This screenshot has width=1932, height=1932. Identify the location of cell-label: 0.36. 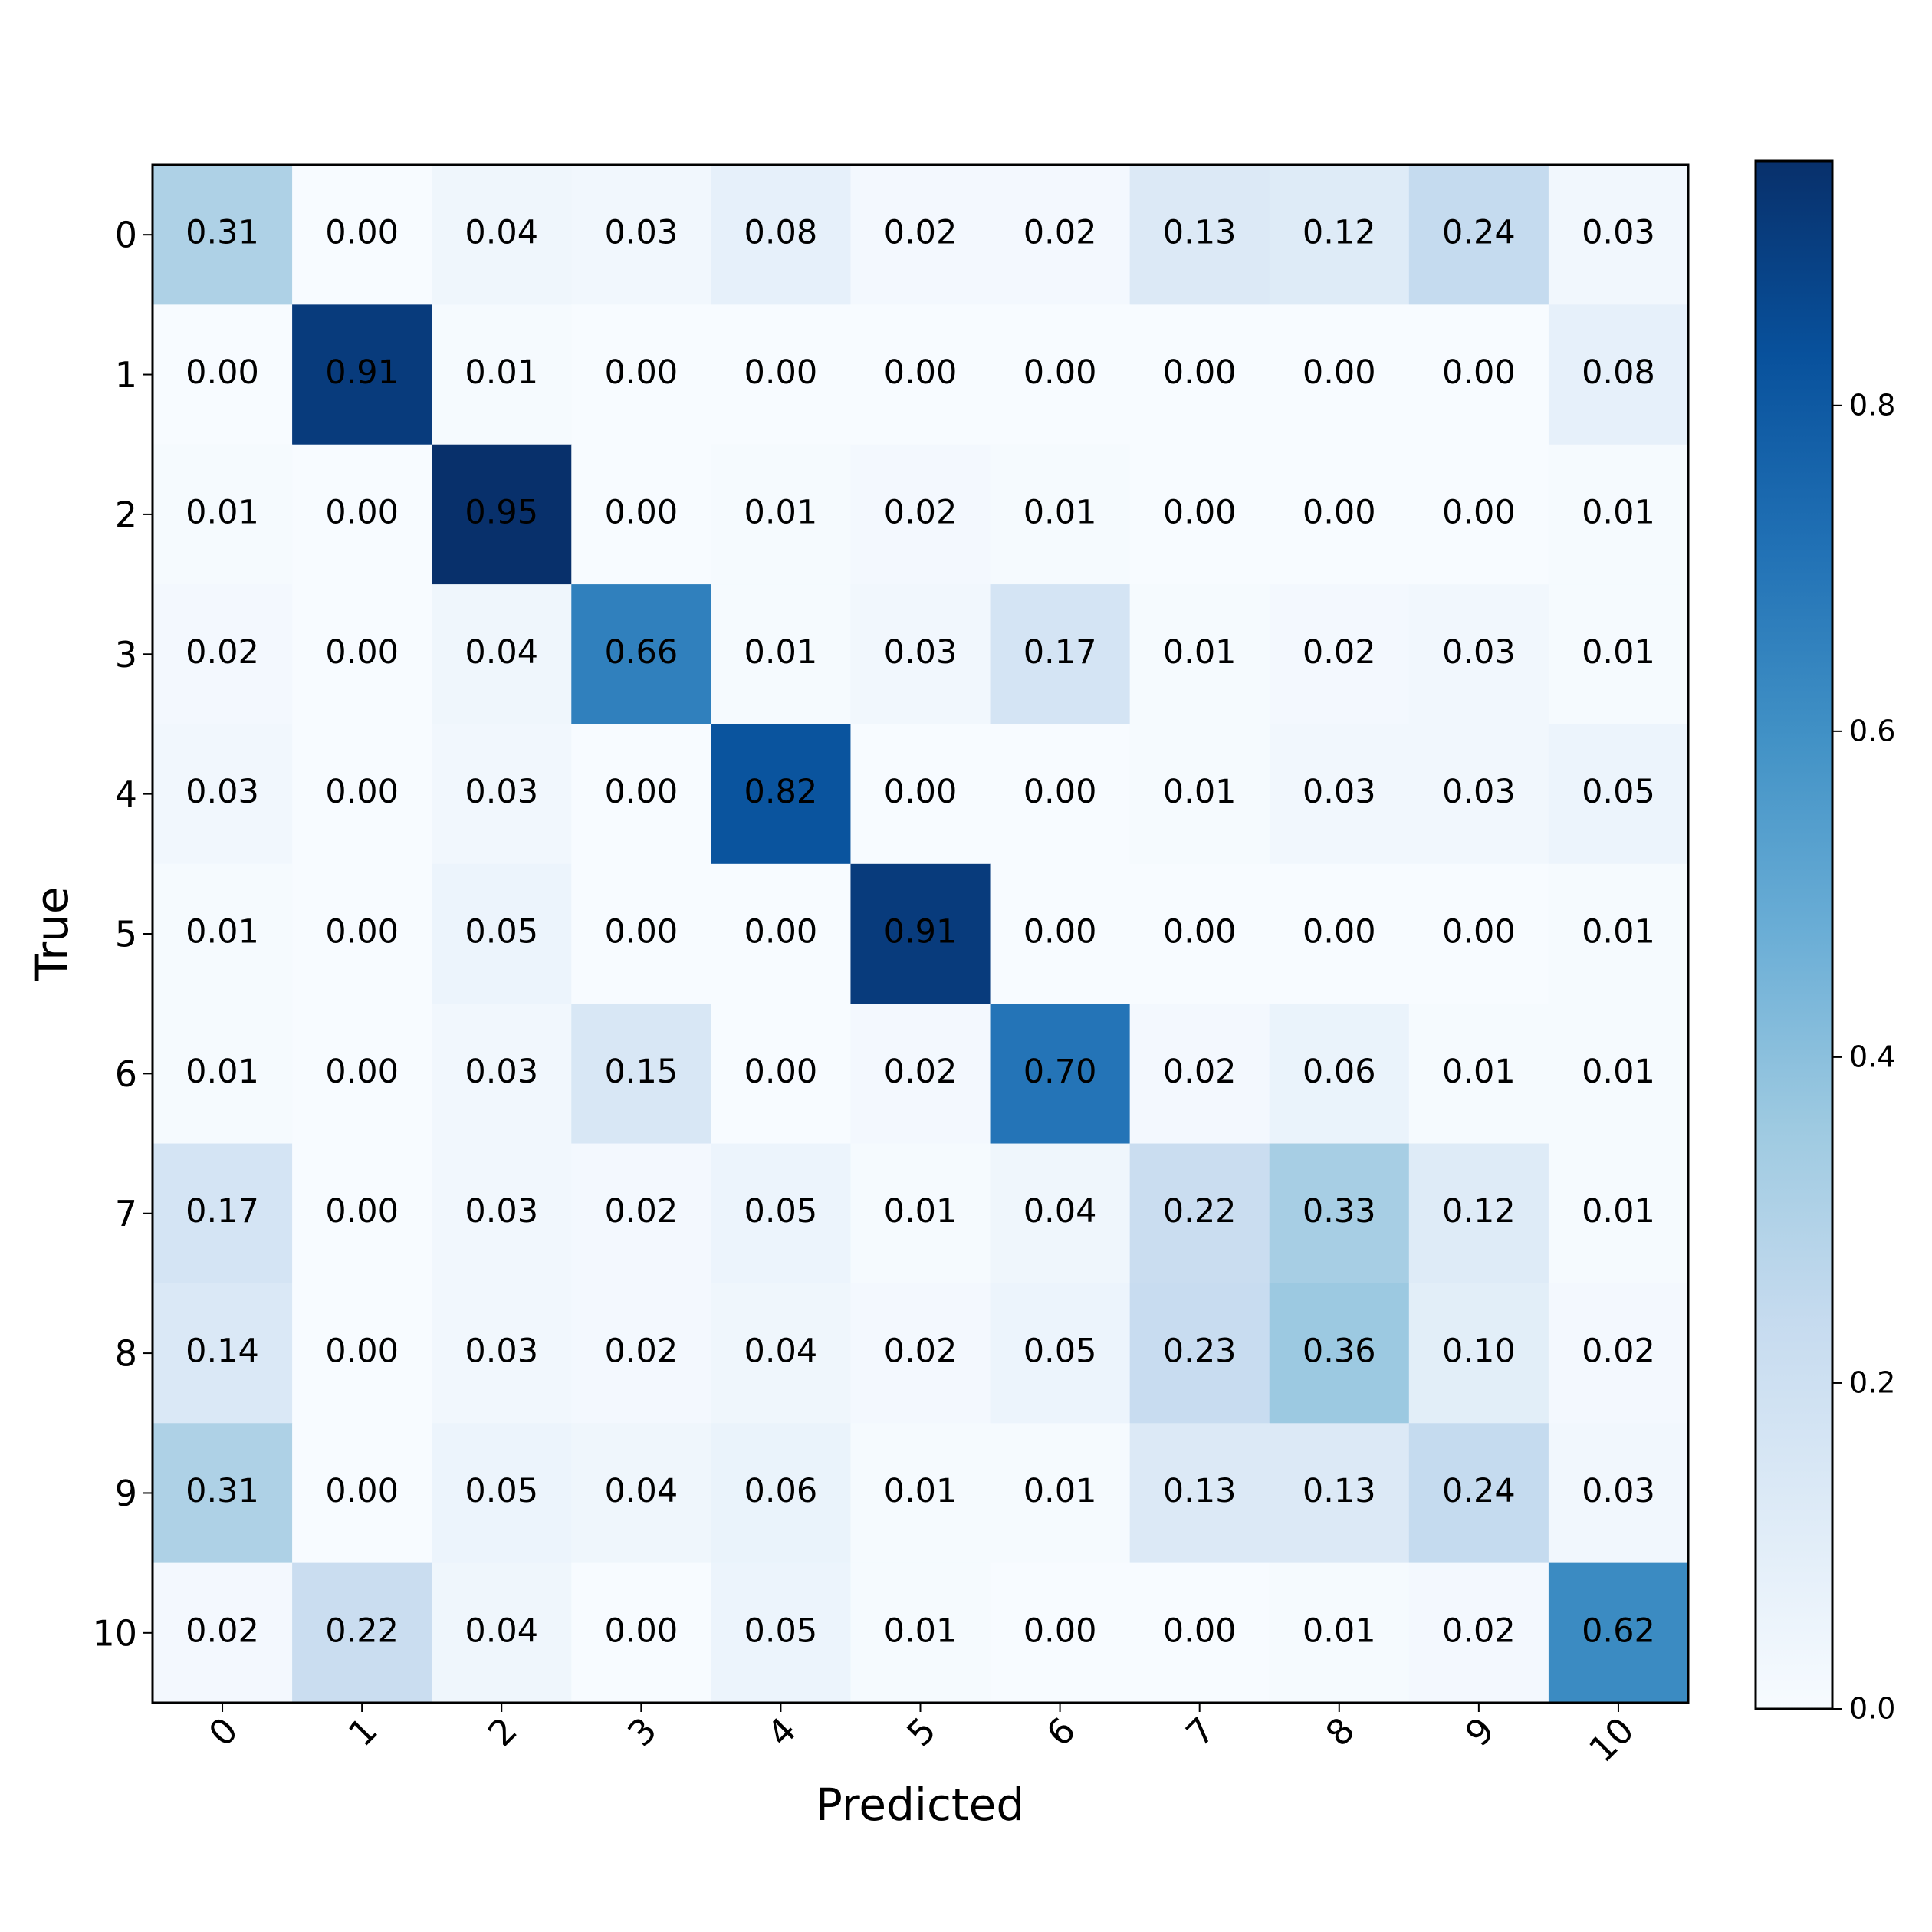
(1339, 1351).